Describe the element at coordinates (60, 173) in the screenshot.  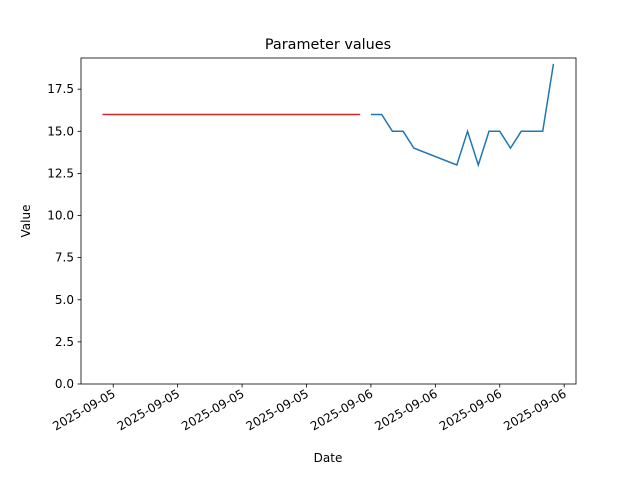
I see `y-tick-label: 12.5` at that location.